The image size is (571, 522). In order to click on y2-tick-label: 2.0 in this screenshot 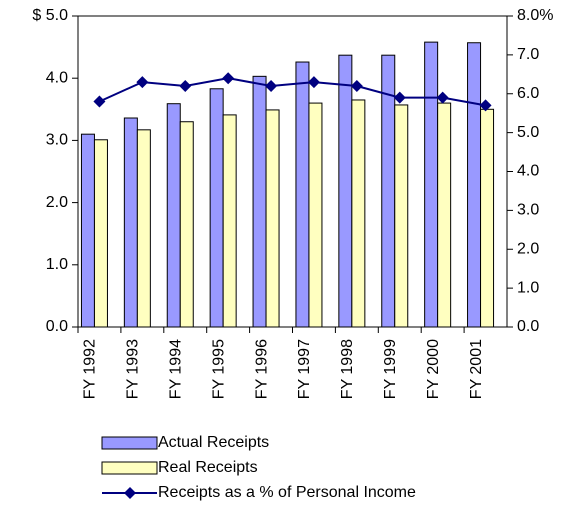, I will do `click(528, 248)`.